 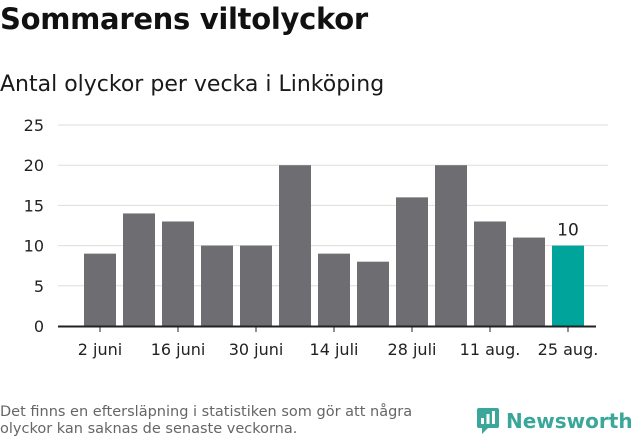 What do you see at coordinates (34, 246) in the screenshot?
I see `y-tick-label: 10` at bounding box center [34, 246].